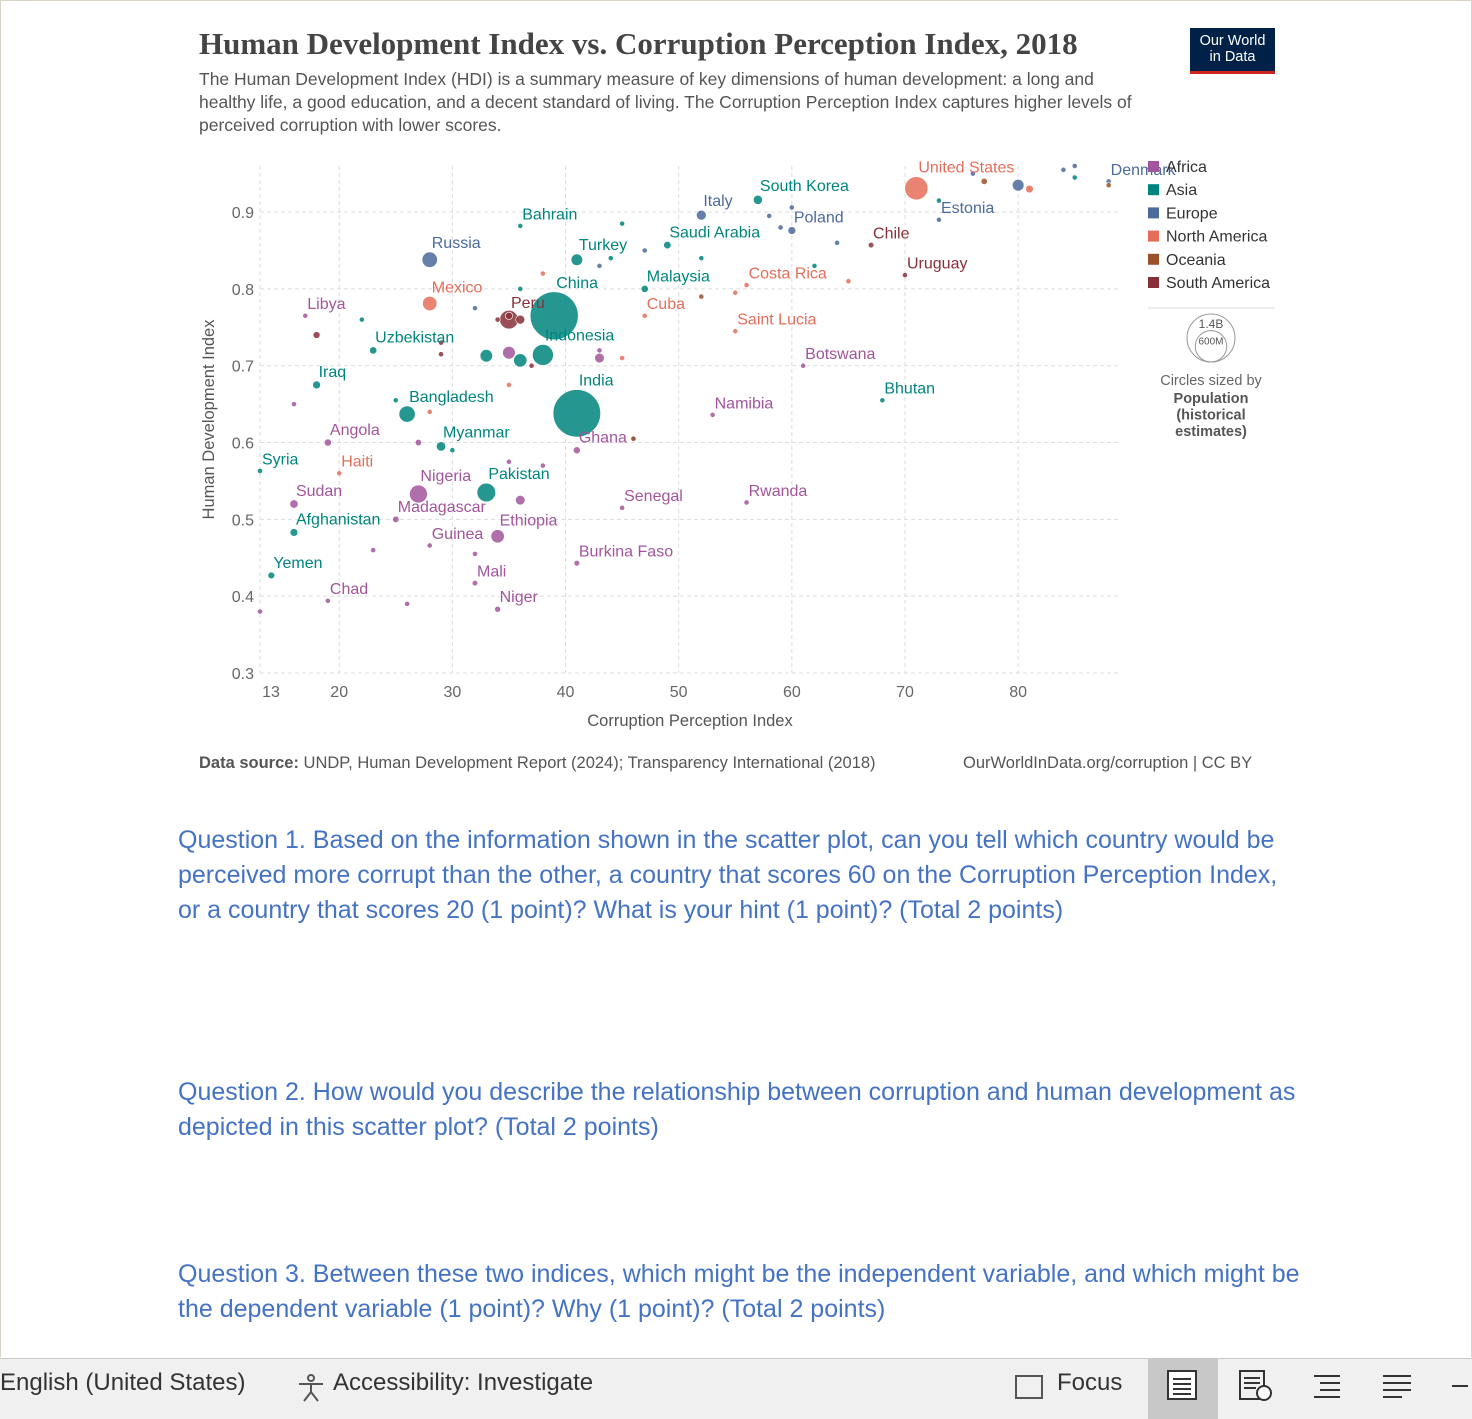 The width and height of the screenshot is (1472, 1419). I want to click on point-label: Bangladesh, so click(451, 397).